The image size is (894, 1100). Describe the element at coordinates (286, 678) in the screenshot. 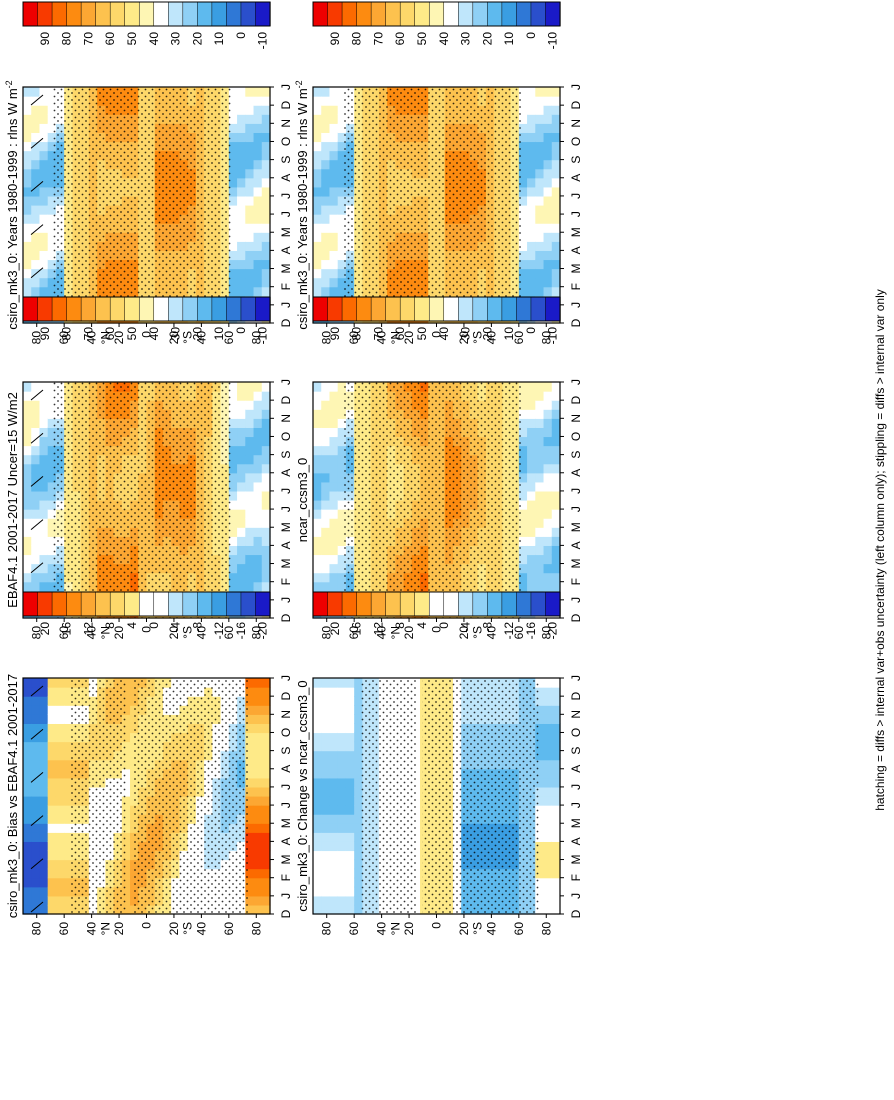

I see `month-label: J` at that location.